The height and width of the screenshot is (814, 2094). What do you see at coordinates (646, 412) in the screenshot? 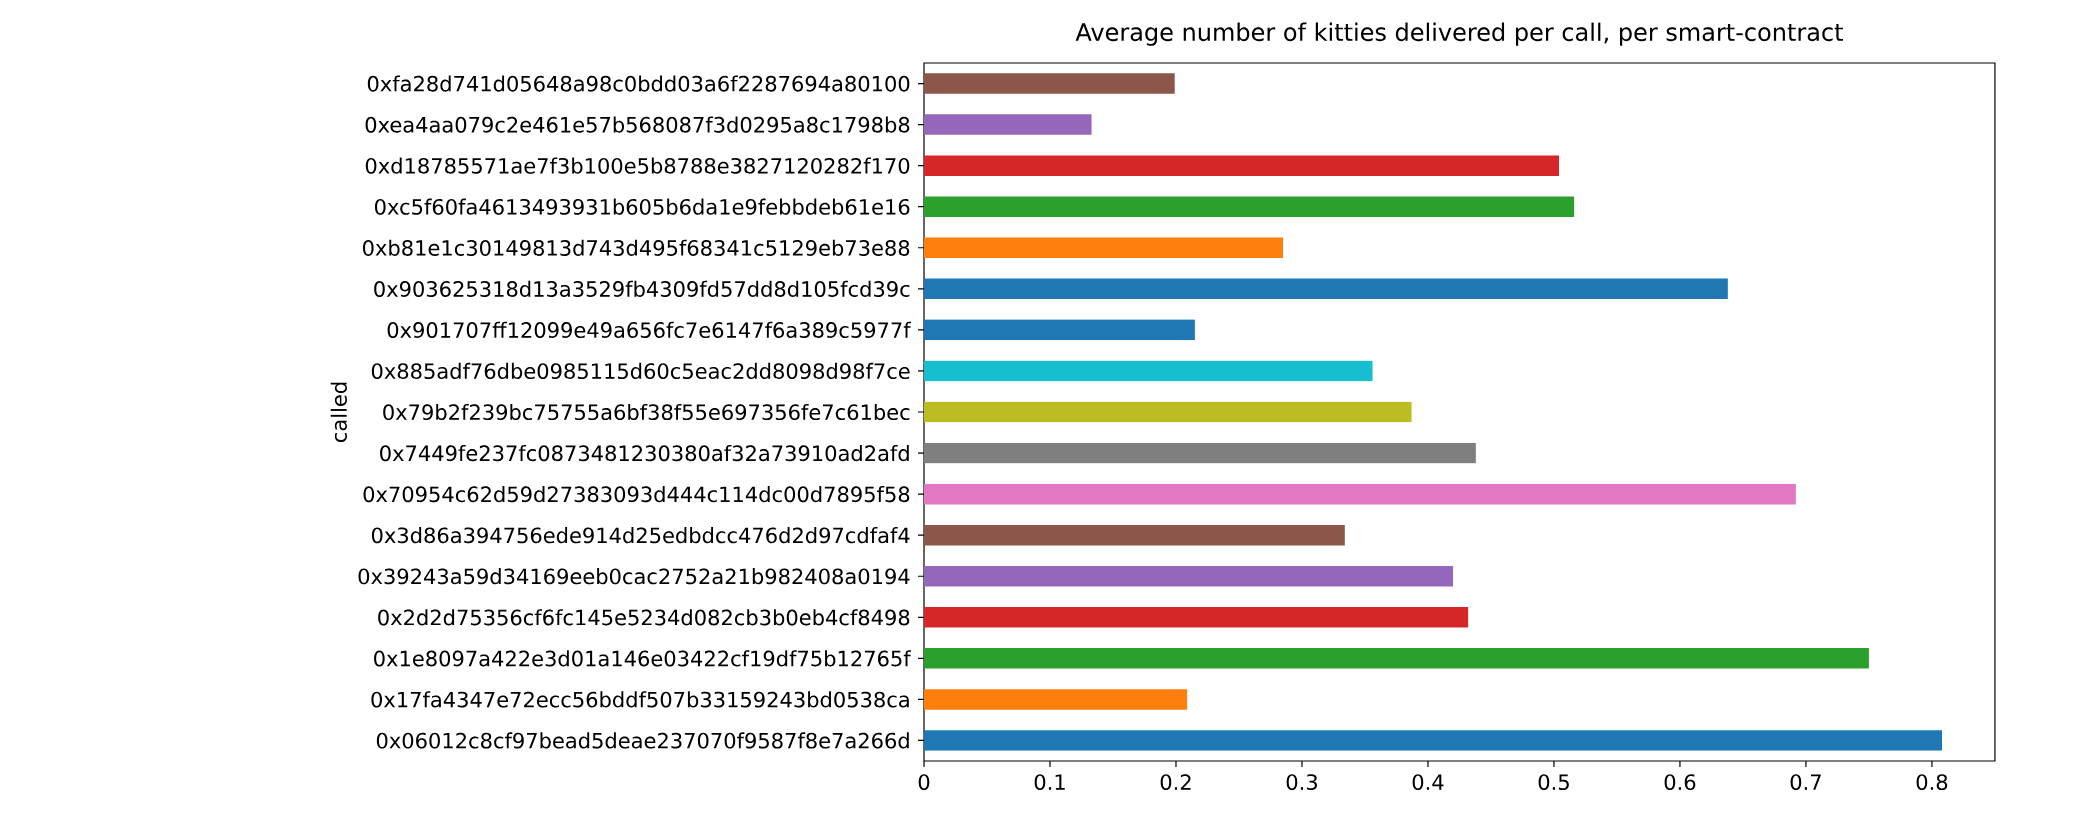
I see `y-tick-label: 0x79b2f239bc75755a6bf38f55e697356fe7c61bec` at bounding box center [646, 412].